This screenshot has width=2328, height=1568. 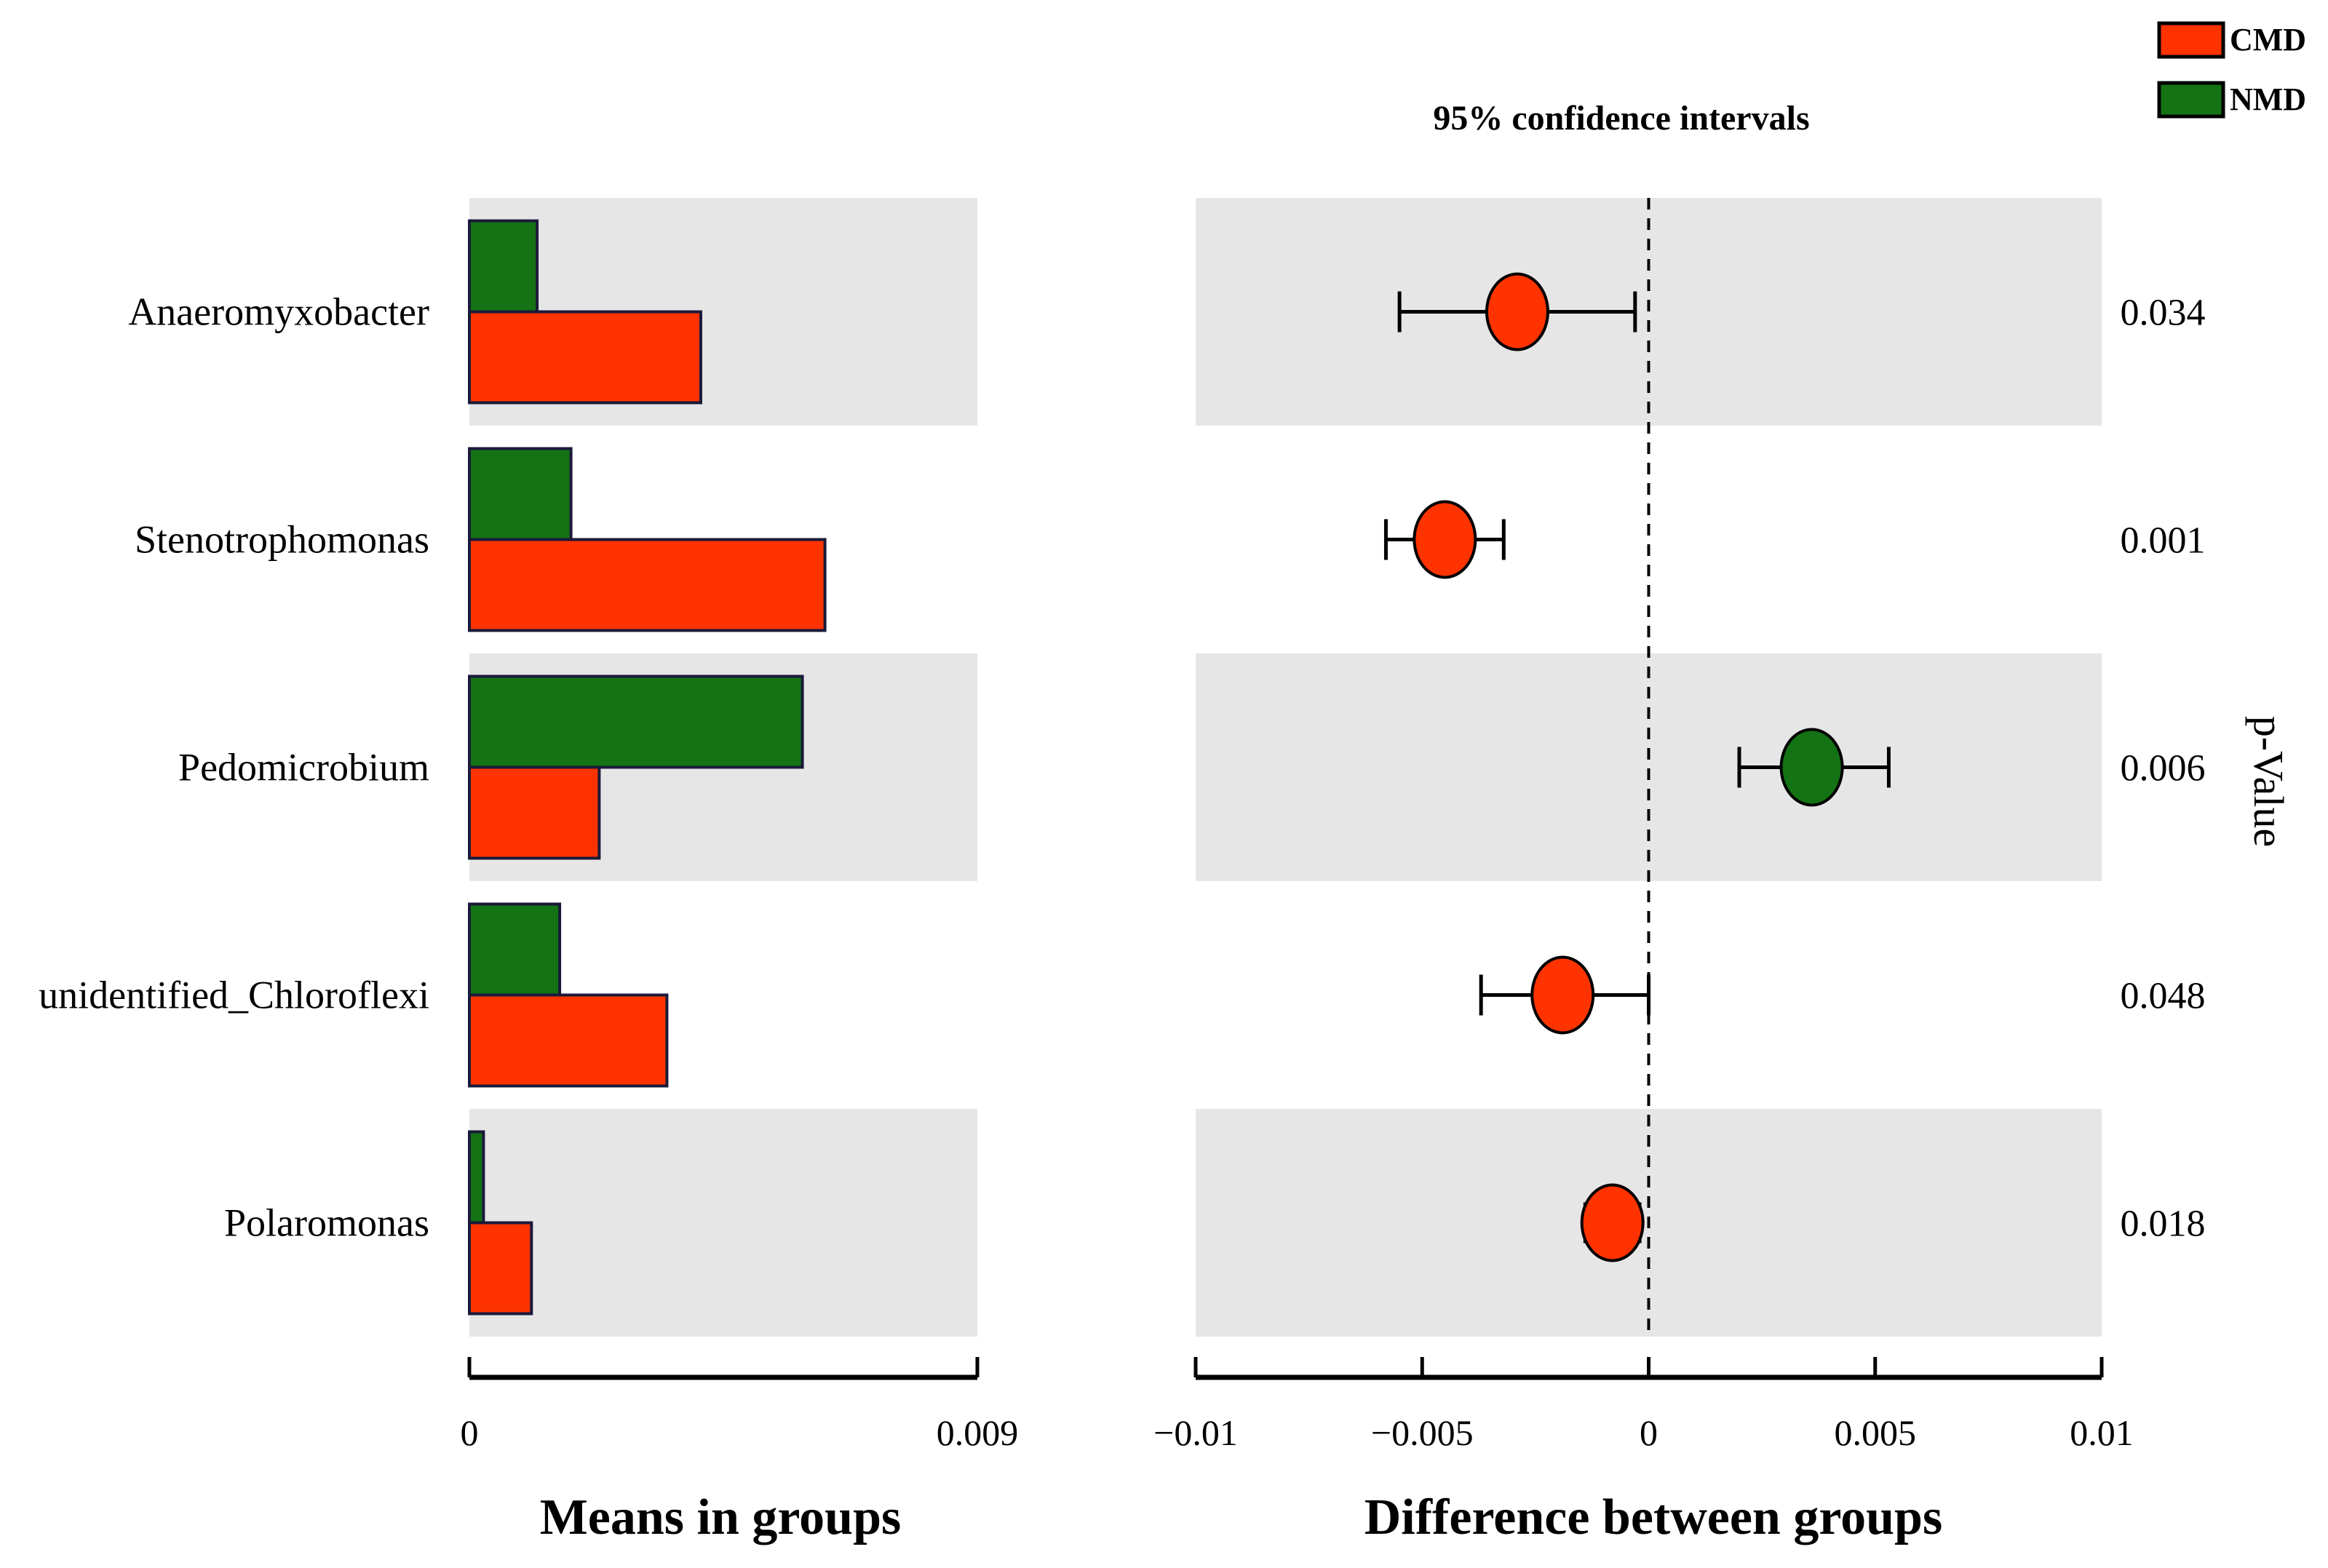 I want to click on means-tick-label: 0, so click(x=470, y=1432).